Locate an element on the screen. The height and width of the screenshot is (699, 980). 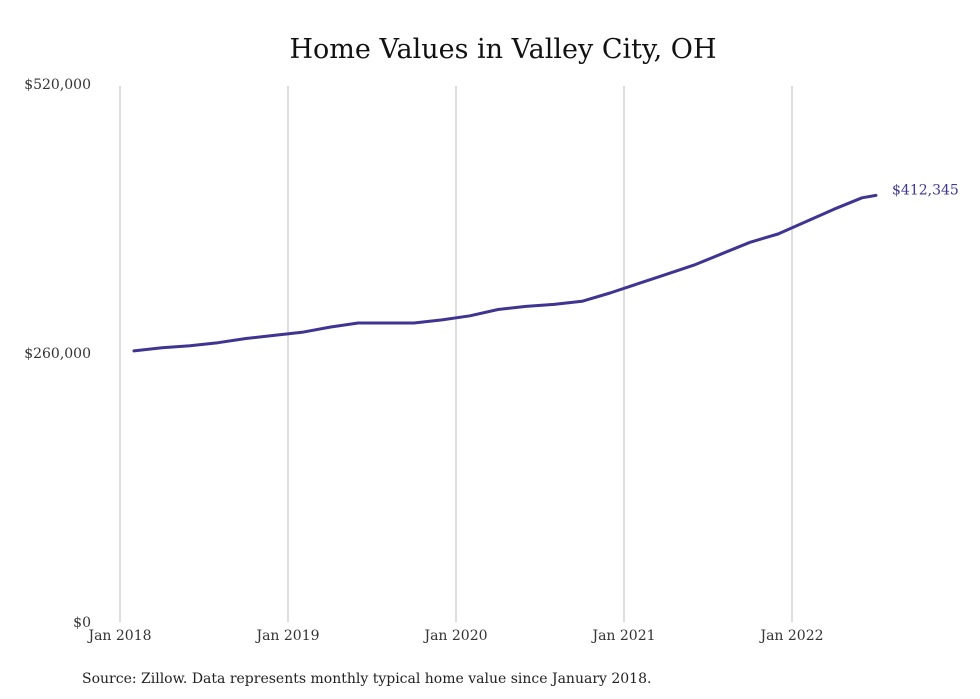
x-tick-label: Jan 2018 is located at coordinates (118, 636).